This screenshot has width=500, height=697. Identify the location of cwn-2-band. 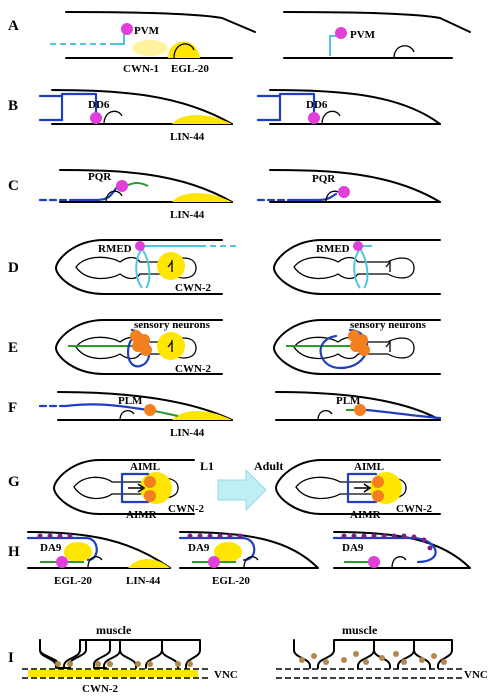
(113, 673).